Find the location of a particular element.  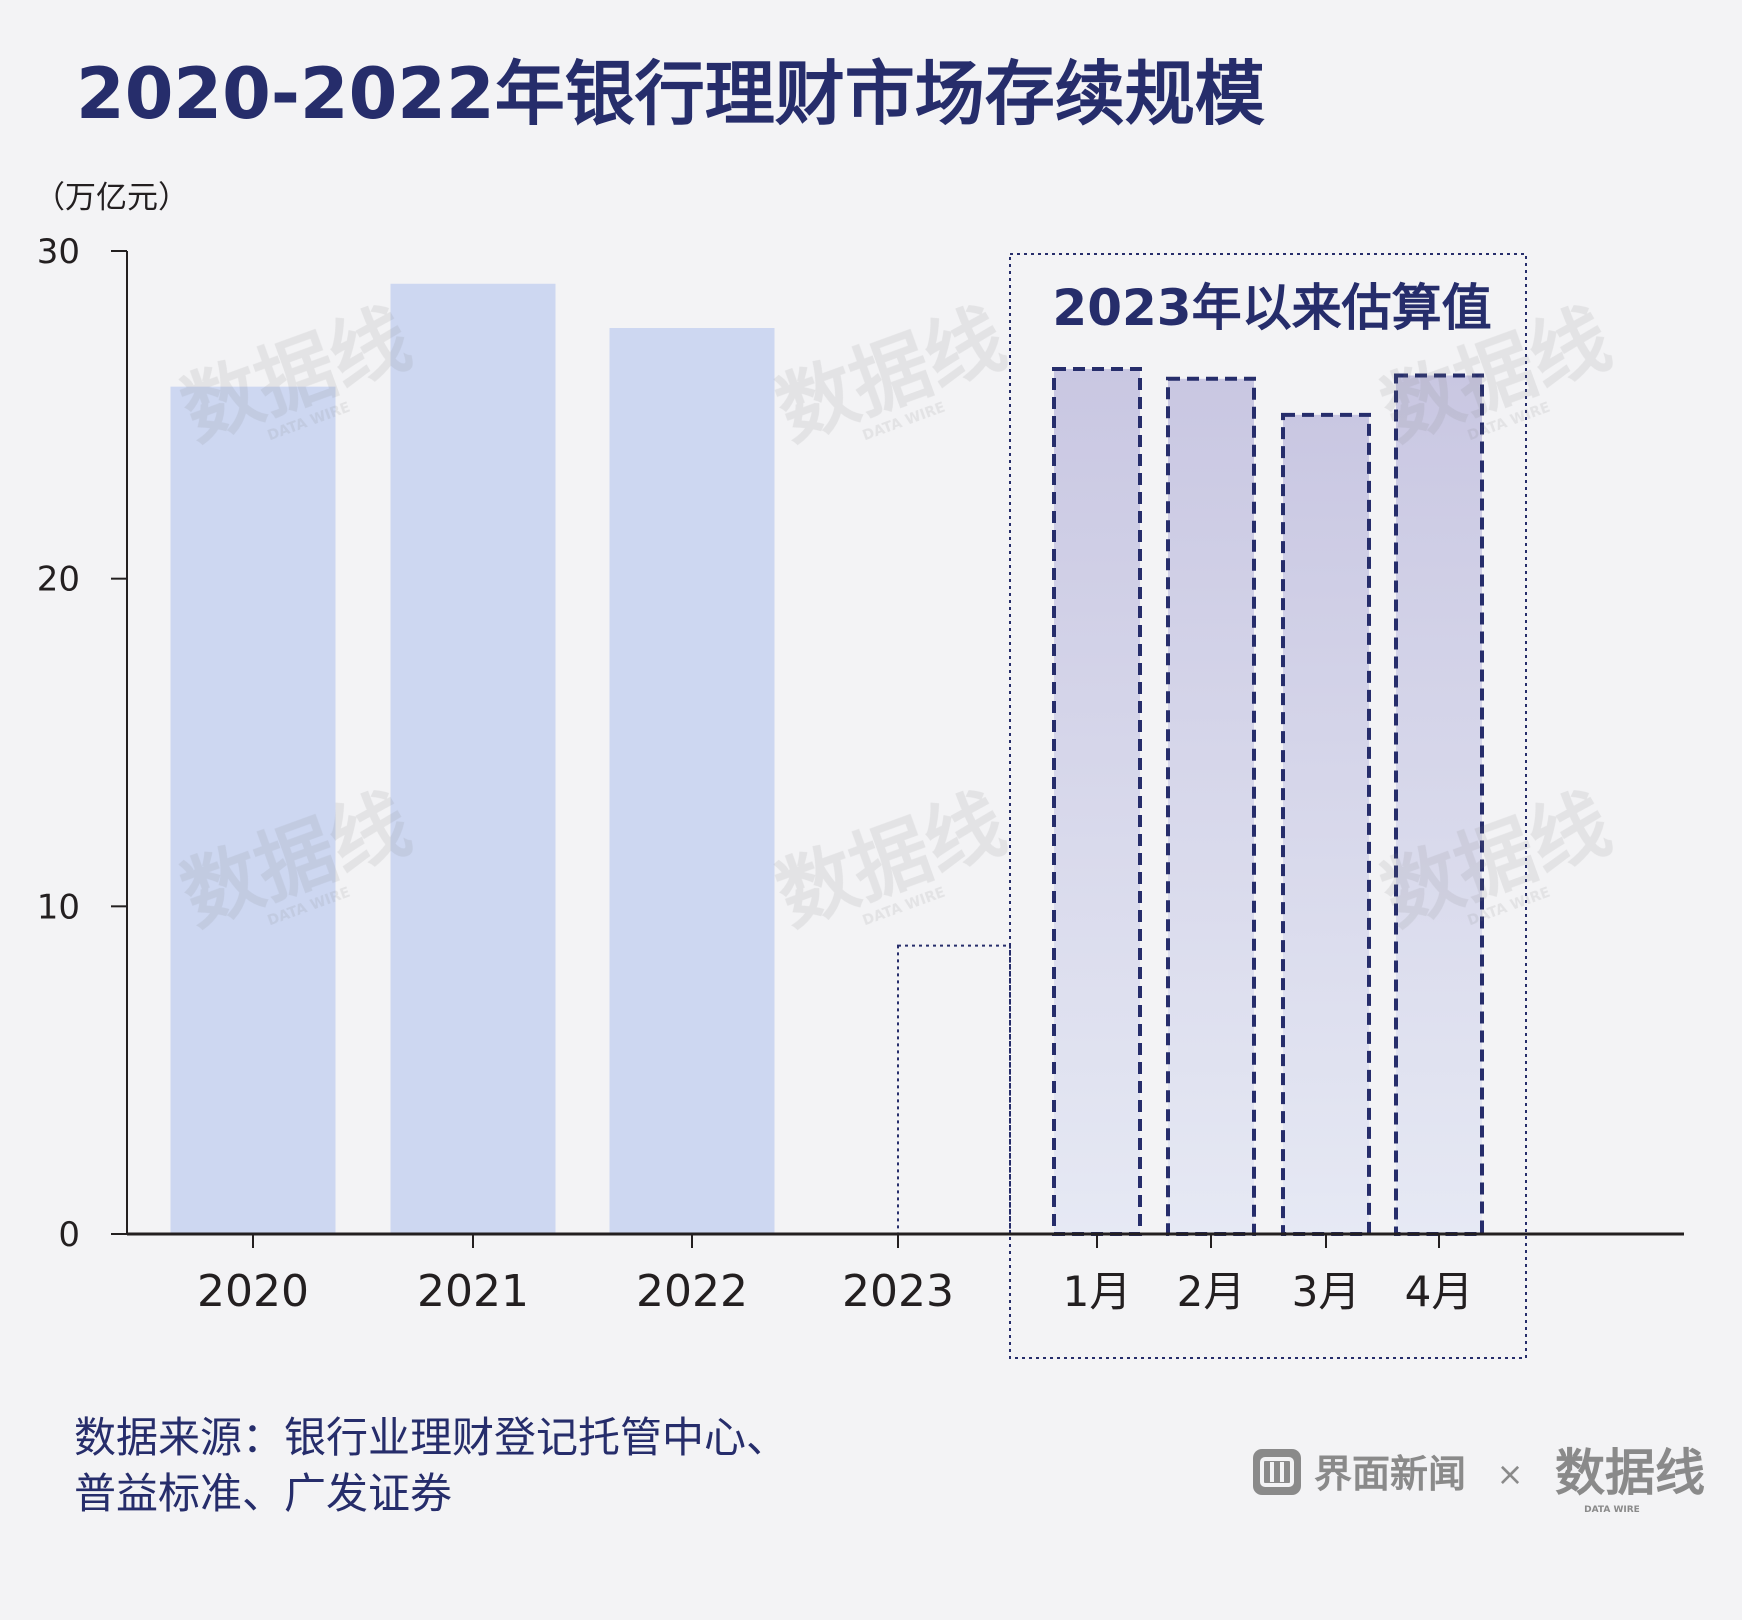

y-ticks: 0 10 20 30 is located at coordinates (82, 743).